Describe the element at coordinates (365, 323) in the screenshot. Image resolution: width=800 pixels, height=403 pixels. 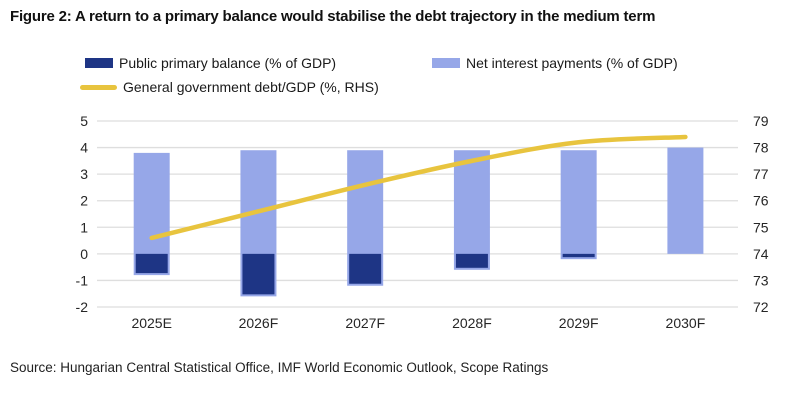
I see `x-axis-category-label: 2027F` at that location.